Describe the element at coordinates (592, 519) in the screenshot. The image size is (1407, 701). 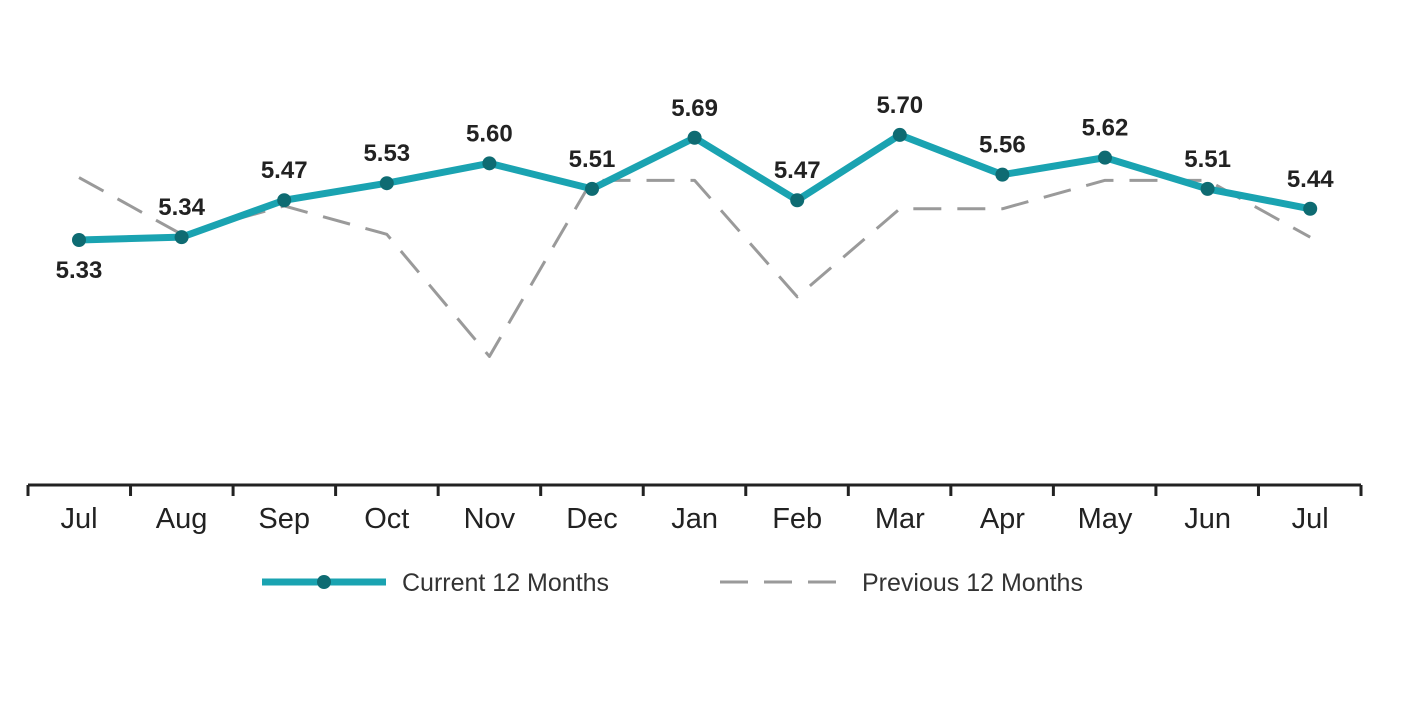
I see `x-tick-label-6: Dec` at that location.